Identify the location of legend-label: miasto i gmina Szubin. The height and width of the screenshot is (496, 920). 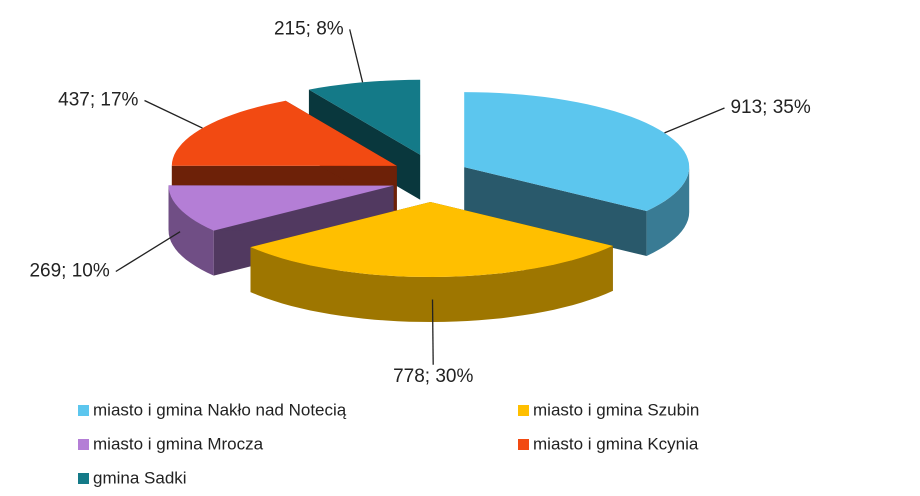
(616, 409).